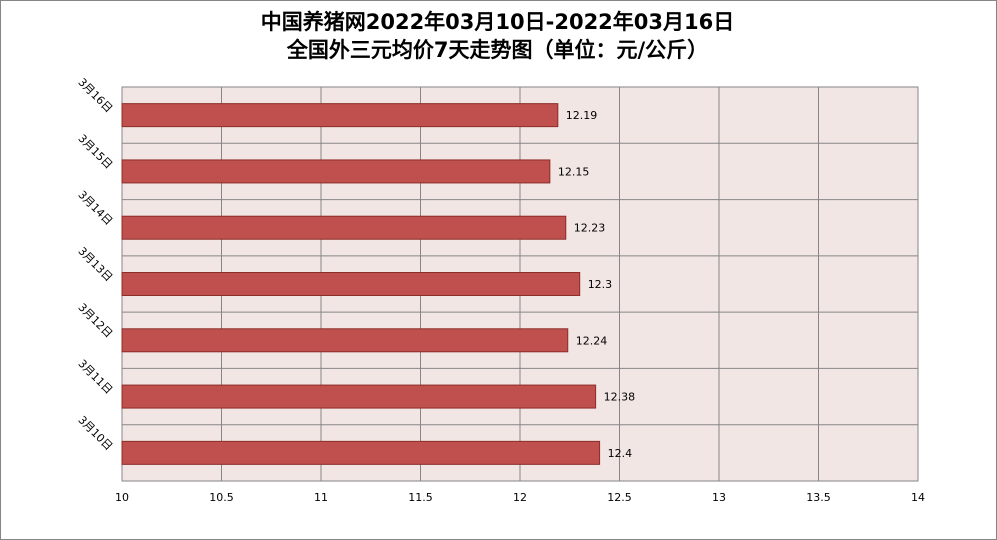 The image size is (997, 540). What do you see at coordinates (620, 397) in the screenshot?
I see `bar-value-label: 12.38` at bounding box center [620, 397].